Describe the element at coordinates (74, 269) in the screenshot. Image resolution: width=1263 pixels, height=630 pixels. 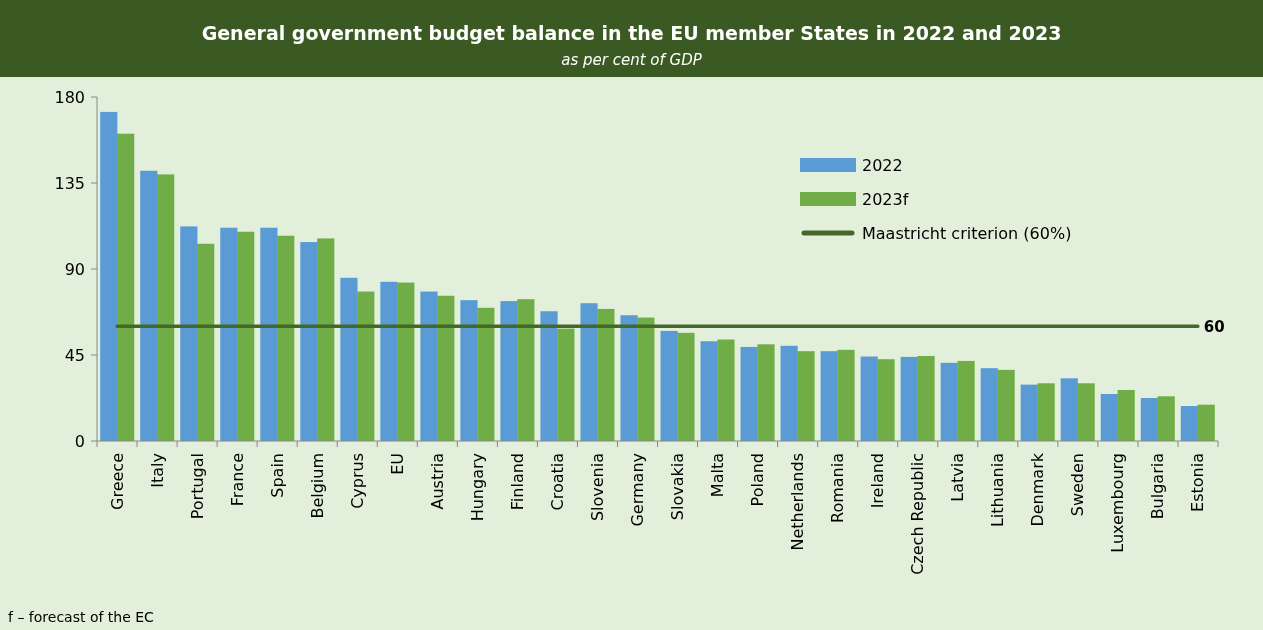
I see `y-tick-label: 90` at that location.